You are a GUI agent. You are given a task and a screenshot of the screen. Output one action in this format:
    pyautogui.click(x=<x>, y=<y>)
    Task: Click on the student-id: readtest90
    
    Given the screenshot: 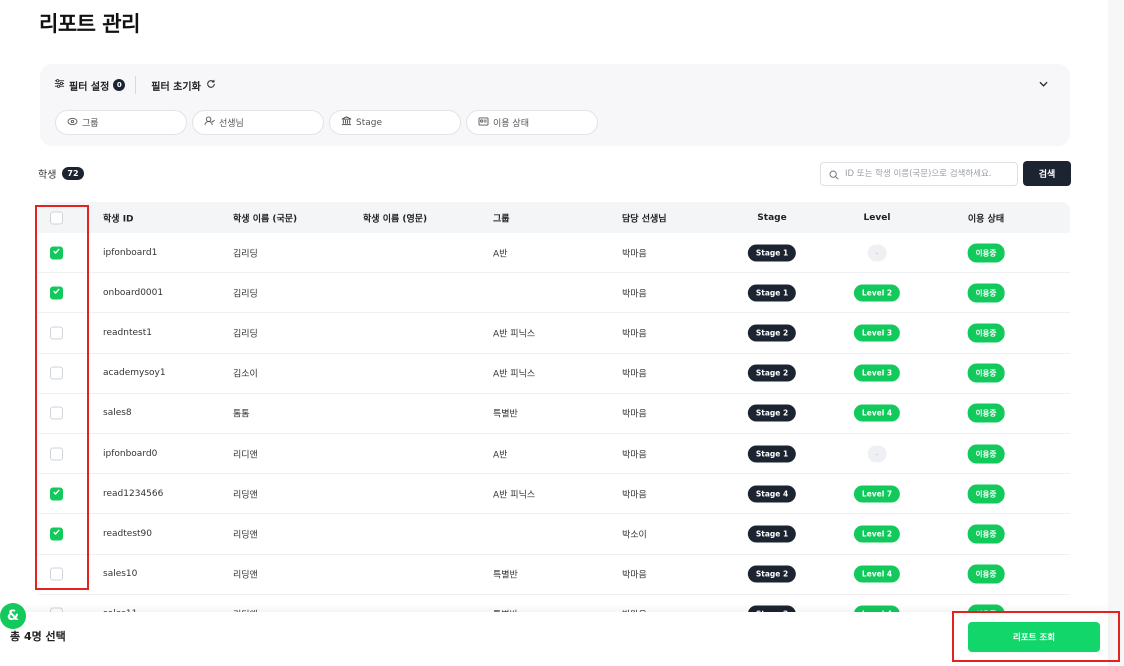 What is the action you would take?
    pyautogui.click(x=128, y=533)
    